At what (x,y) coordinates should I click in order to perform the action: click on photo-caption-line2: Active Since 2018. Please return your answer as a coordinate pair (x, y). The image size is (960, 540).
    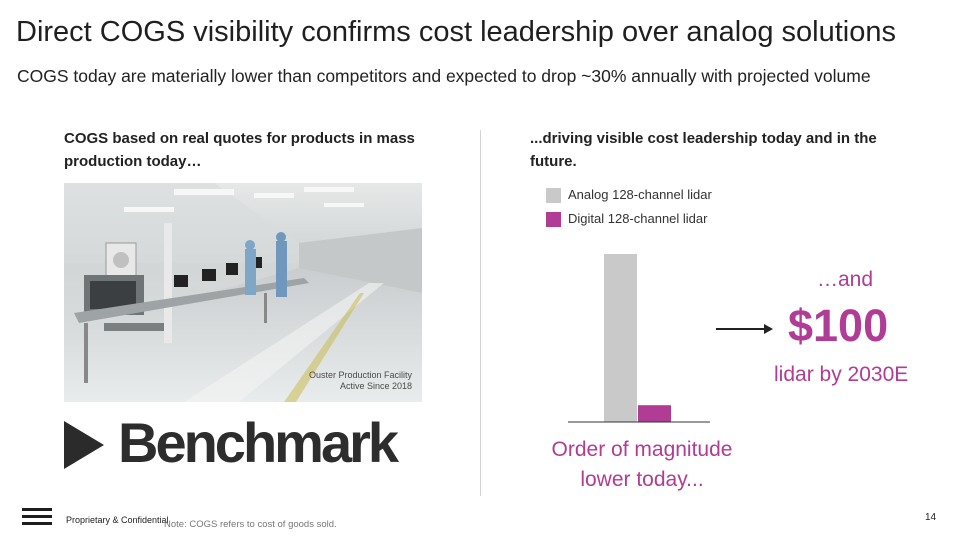
    Looking at the image, I should click on (375, 386).